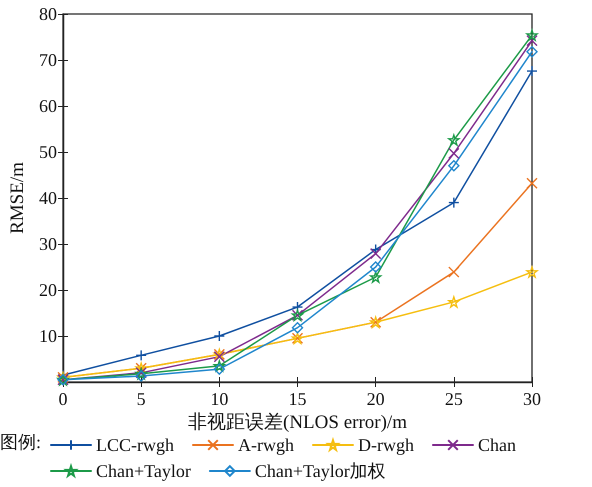 The width and height of the screenshot is (592, 487). What do you see at coordinates (48, 198) in the screenshot?
I see `y-tick-label: 40` at bounding box center [48, 198].